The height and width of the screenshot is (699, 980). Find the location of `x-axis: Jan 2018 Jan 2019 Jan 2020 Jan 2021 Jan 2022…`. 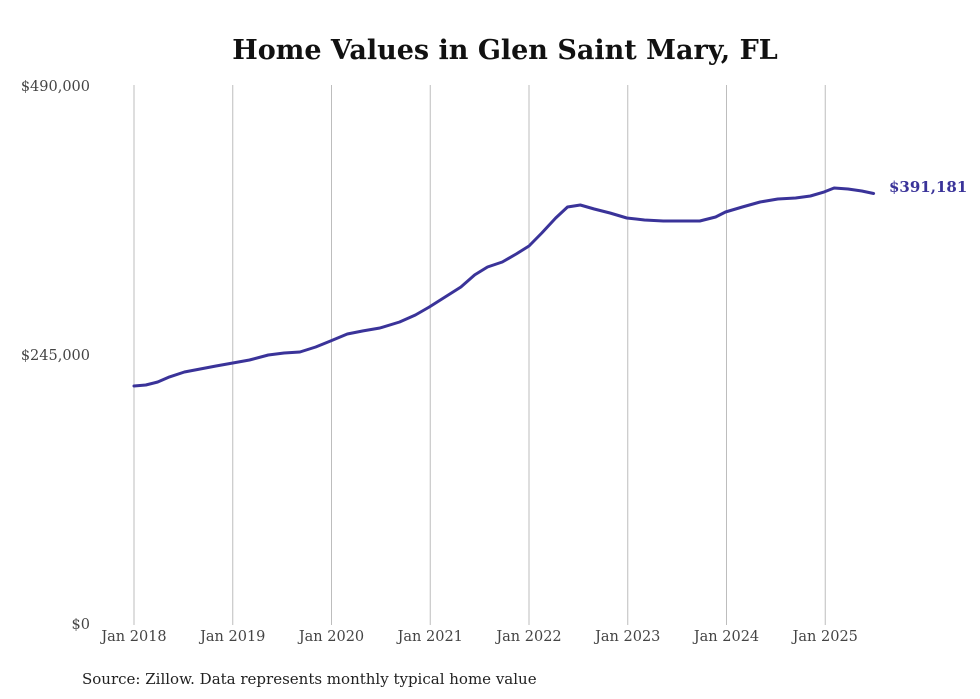

x-axis: Jan 2018 Jan 2019 Jan 2020 Jan 2021 Jan 2022… is located at coordinates (478, 637).